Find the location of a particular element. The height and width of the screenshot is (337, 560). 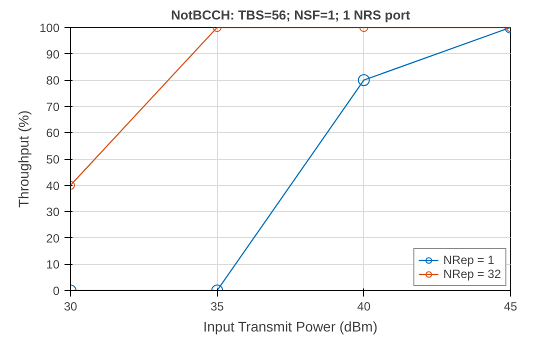

chart-title: NotBCCH: TBS=56; NSF=1; 1 NRS port is located at coordinates (290, 15).